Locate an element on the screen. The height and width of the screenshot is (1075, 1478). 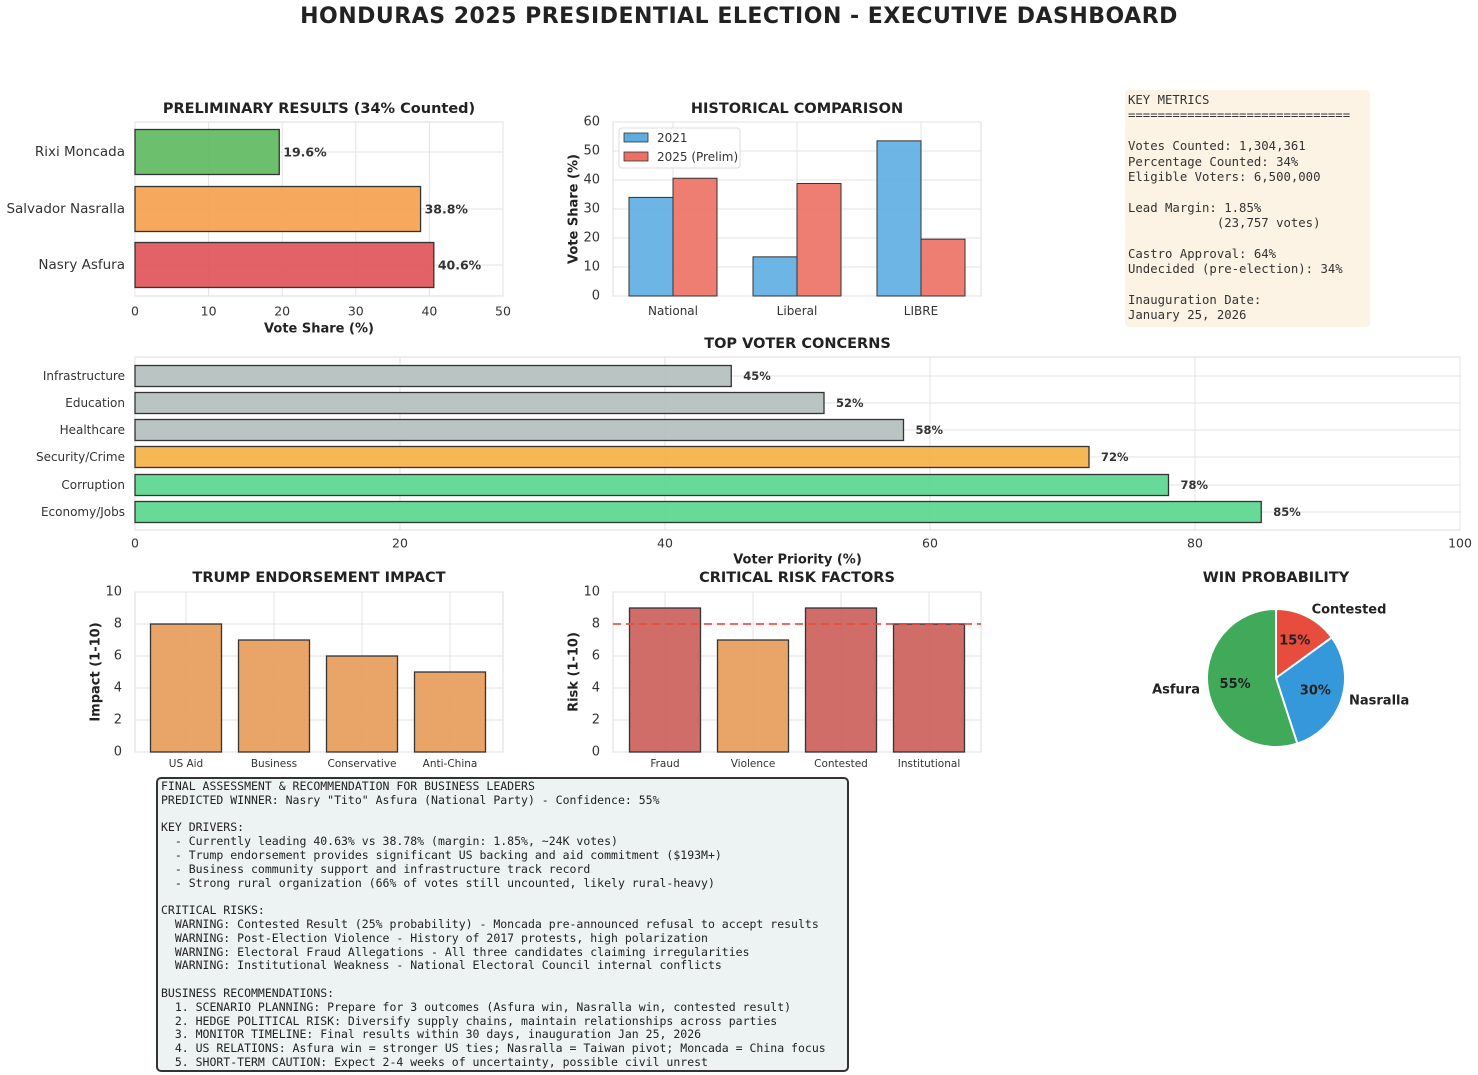
x-tick-label: Business is located at coordinates (274, 764).